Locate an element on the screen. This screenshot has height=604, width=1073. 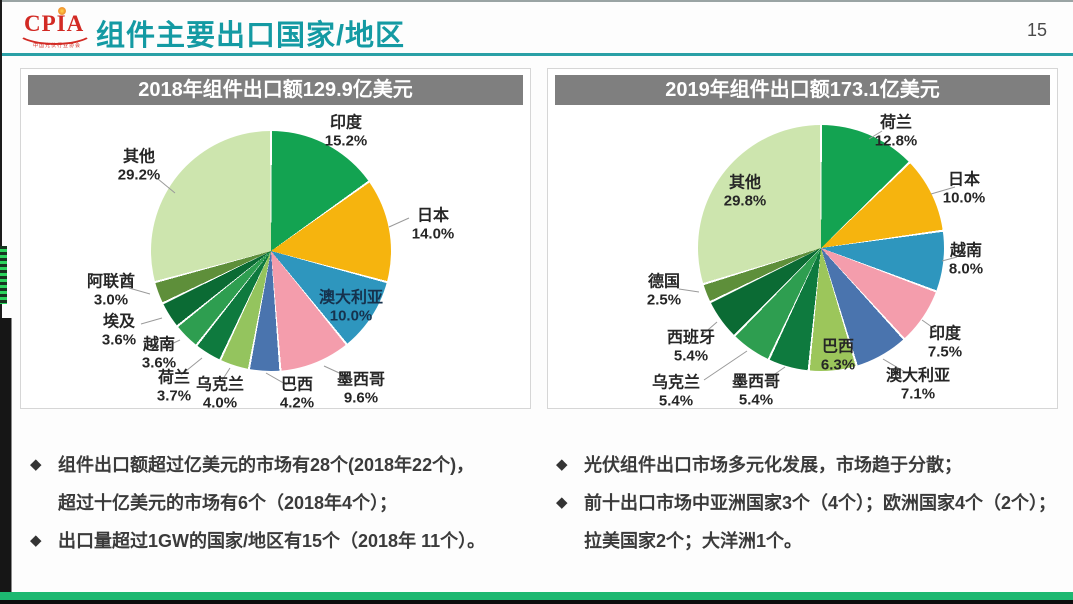
bullet-text: 组件出口额超过亿美元的市场有28个(2018年22个)， is located at coordinates (266, 465).